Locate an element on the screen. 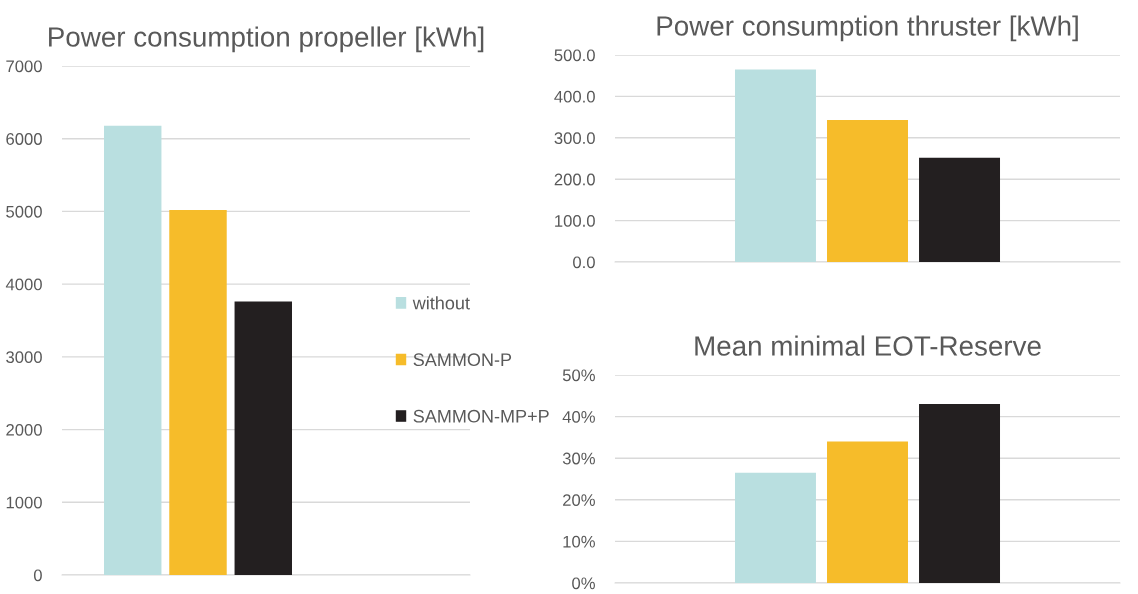  chart-title: Mean minimal EOT-Reserve is located at coordinates (868, 345).